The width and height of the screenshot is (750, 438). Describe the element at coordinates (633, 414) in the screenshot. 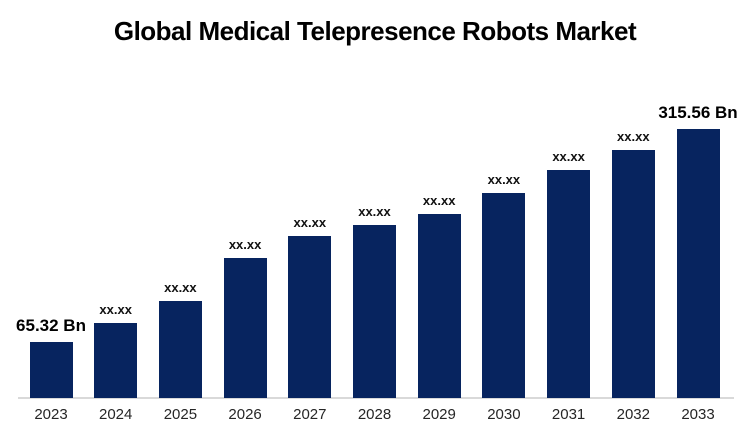

I see `x-axis-label: 2032` at that location.